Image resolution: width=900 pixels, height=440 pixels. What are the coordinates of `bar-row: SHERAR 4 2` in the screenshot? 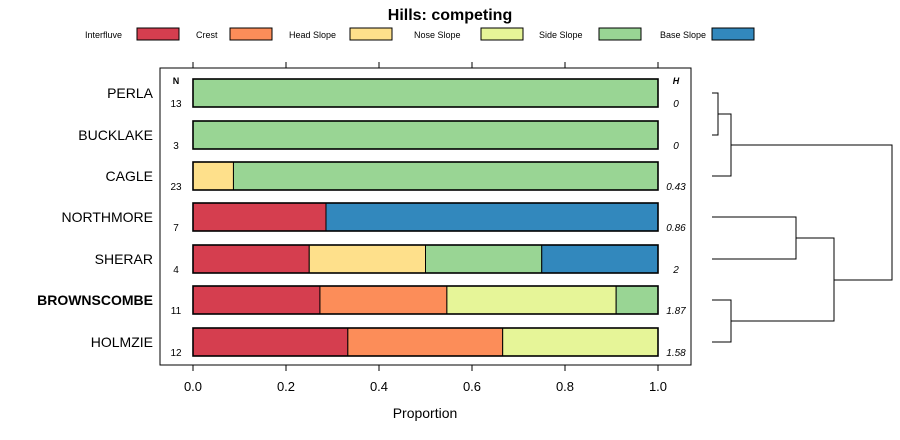 It's located at (387, 260).